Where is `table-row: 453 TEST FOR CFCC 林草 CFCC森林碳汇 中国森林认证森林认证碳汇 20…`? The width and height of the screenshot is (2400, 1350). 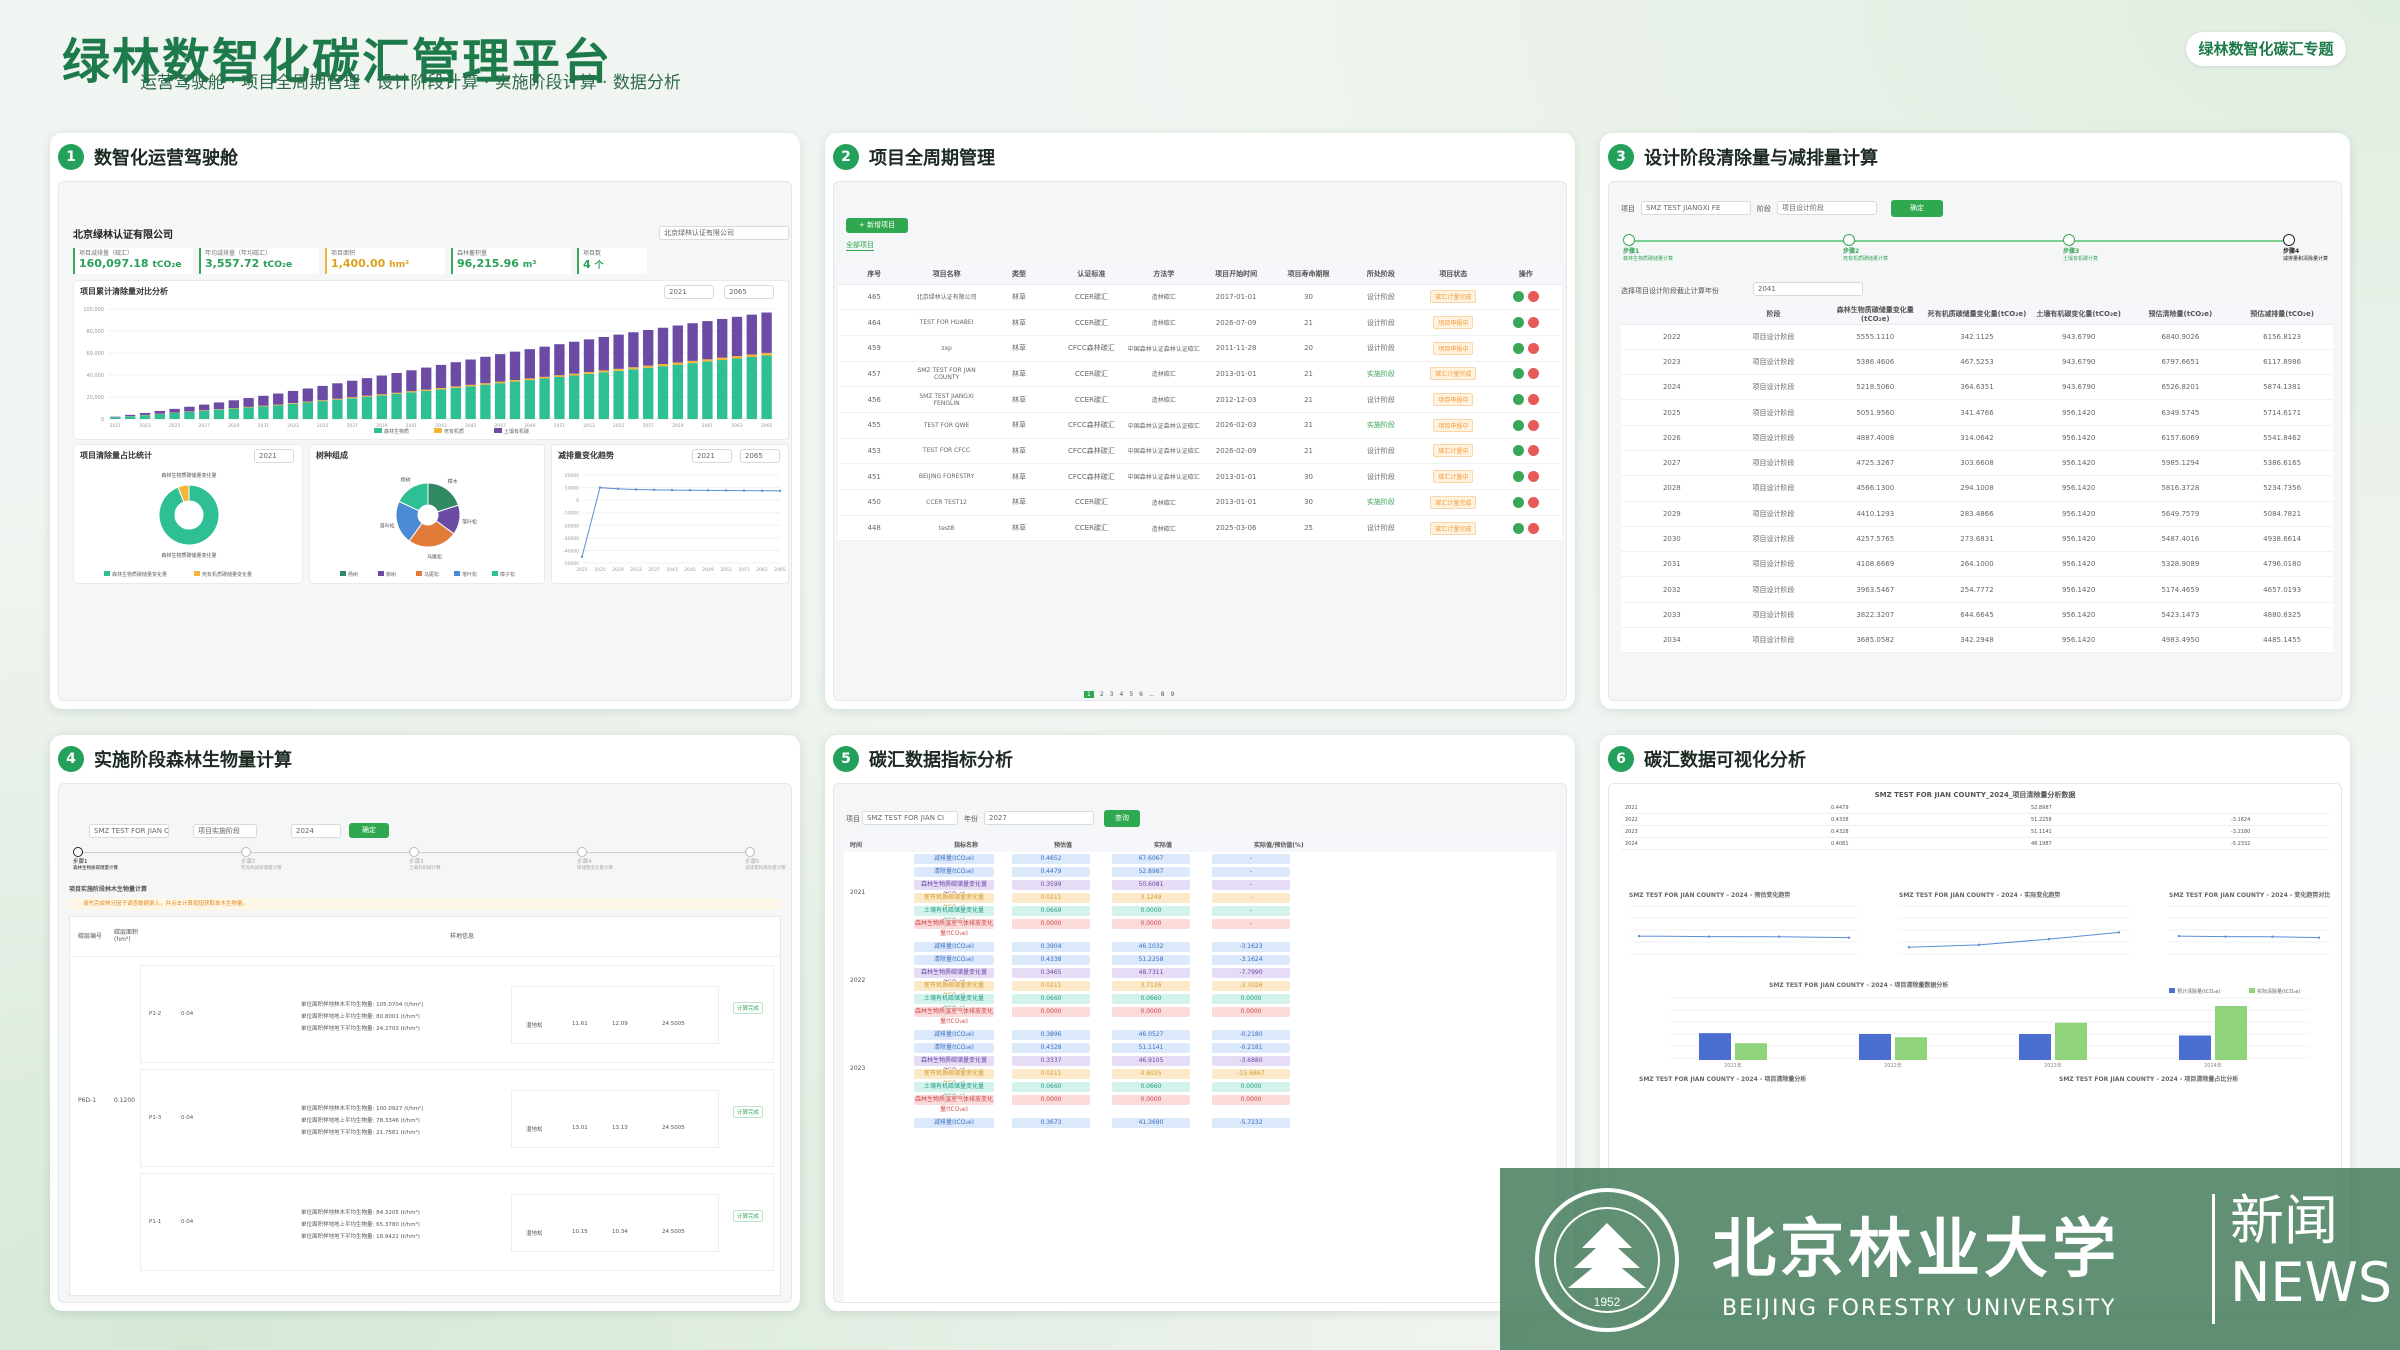 table-row: 453 TEST FOR CFCC 林草 CFCC森林碳汇 中国森林认证森林认证碳汇 20… is located at coordinates (1200, 451).